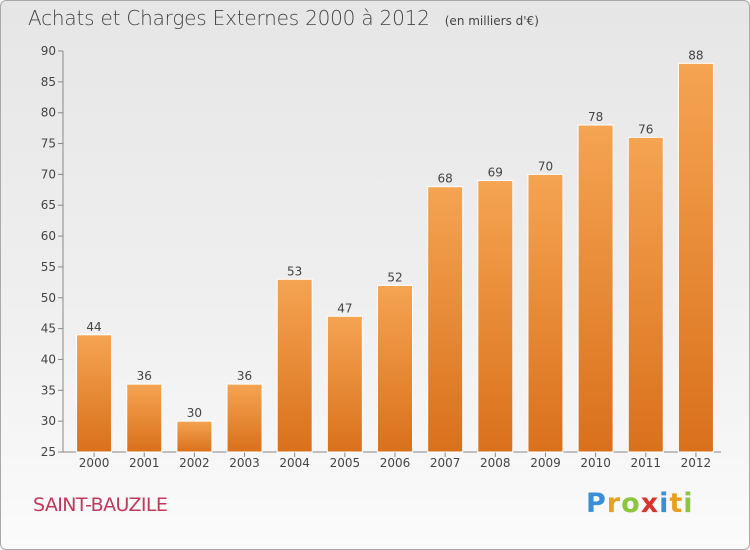 The height and width of the screenshot is (550, 750). What do you see at coordinates (495, 173) in the screenshot?
I see `value-label: 69` at bounding box center [495, 173].